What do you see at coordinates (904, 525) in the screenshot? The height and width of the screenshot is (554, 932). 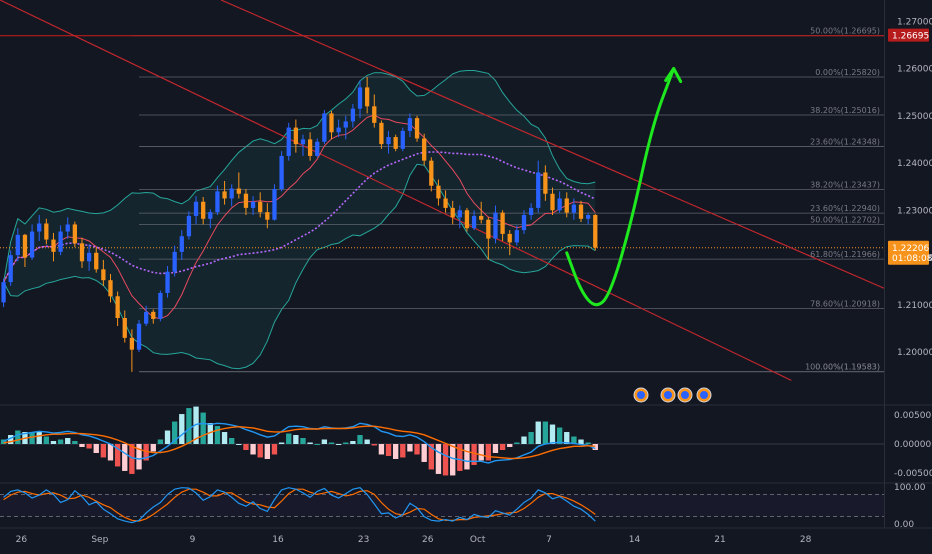 I see `stochastic-axis-tick: 0.00` at bounding box center [904, 525].